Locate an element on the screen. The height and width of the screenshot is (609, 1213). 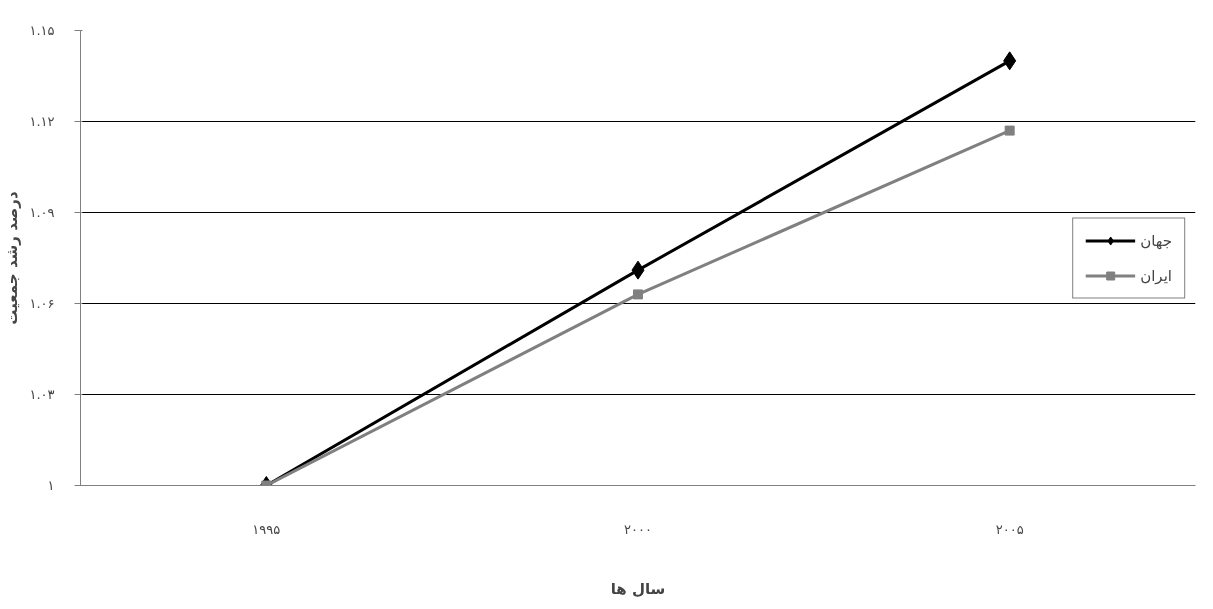
x-tick-label: ۱۹۹۵ is located at coordinates (266, 529).